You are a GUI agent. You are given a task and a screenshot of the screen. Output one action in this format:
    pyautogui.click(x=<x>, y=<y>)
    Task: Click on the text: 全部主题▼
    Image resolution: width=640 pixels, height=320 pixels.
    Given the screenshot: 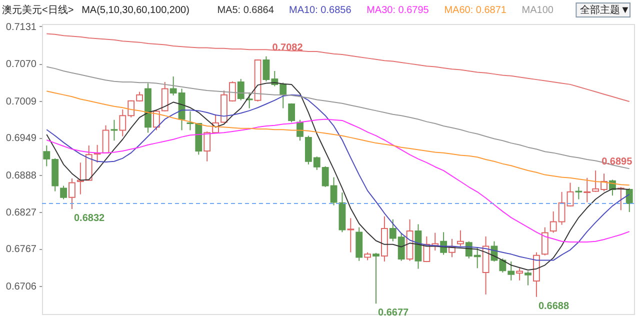 What is the action you would take?
    pyautogui.click(x=605, y=10)
    